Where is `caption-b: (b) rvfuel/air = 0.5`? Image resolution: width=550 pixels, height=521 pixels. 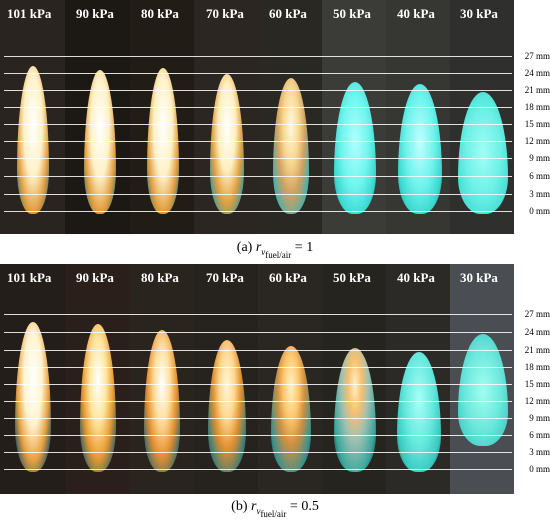 caption-b: (b) rvfuel/air = 0.5 is located at coordinates (275, 509).